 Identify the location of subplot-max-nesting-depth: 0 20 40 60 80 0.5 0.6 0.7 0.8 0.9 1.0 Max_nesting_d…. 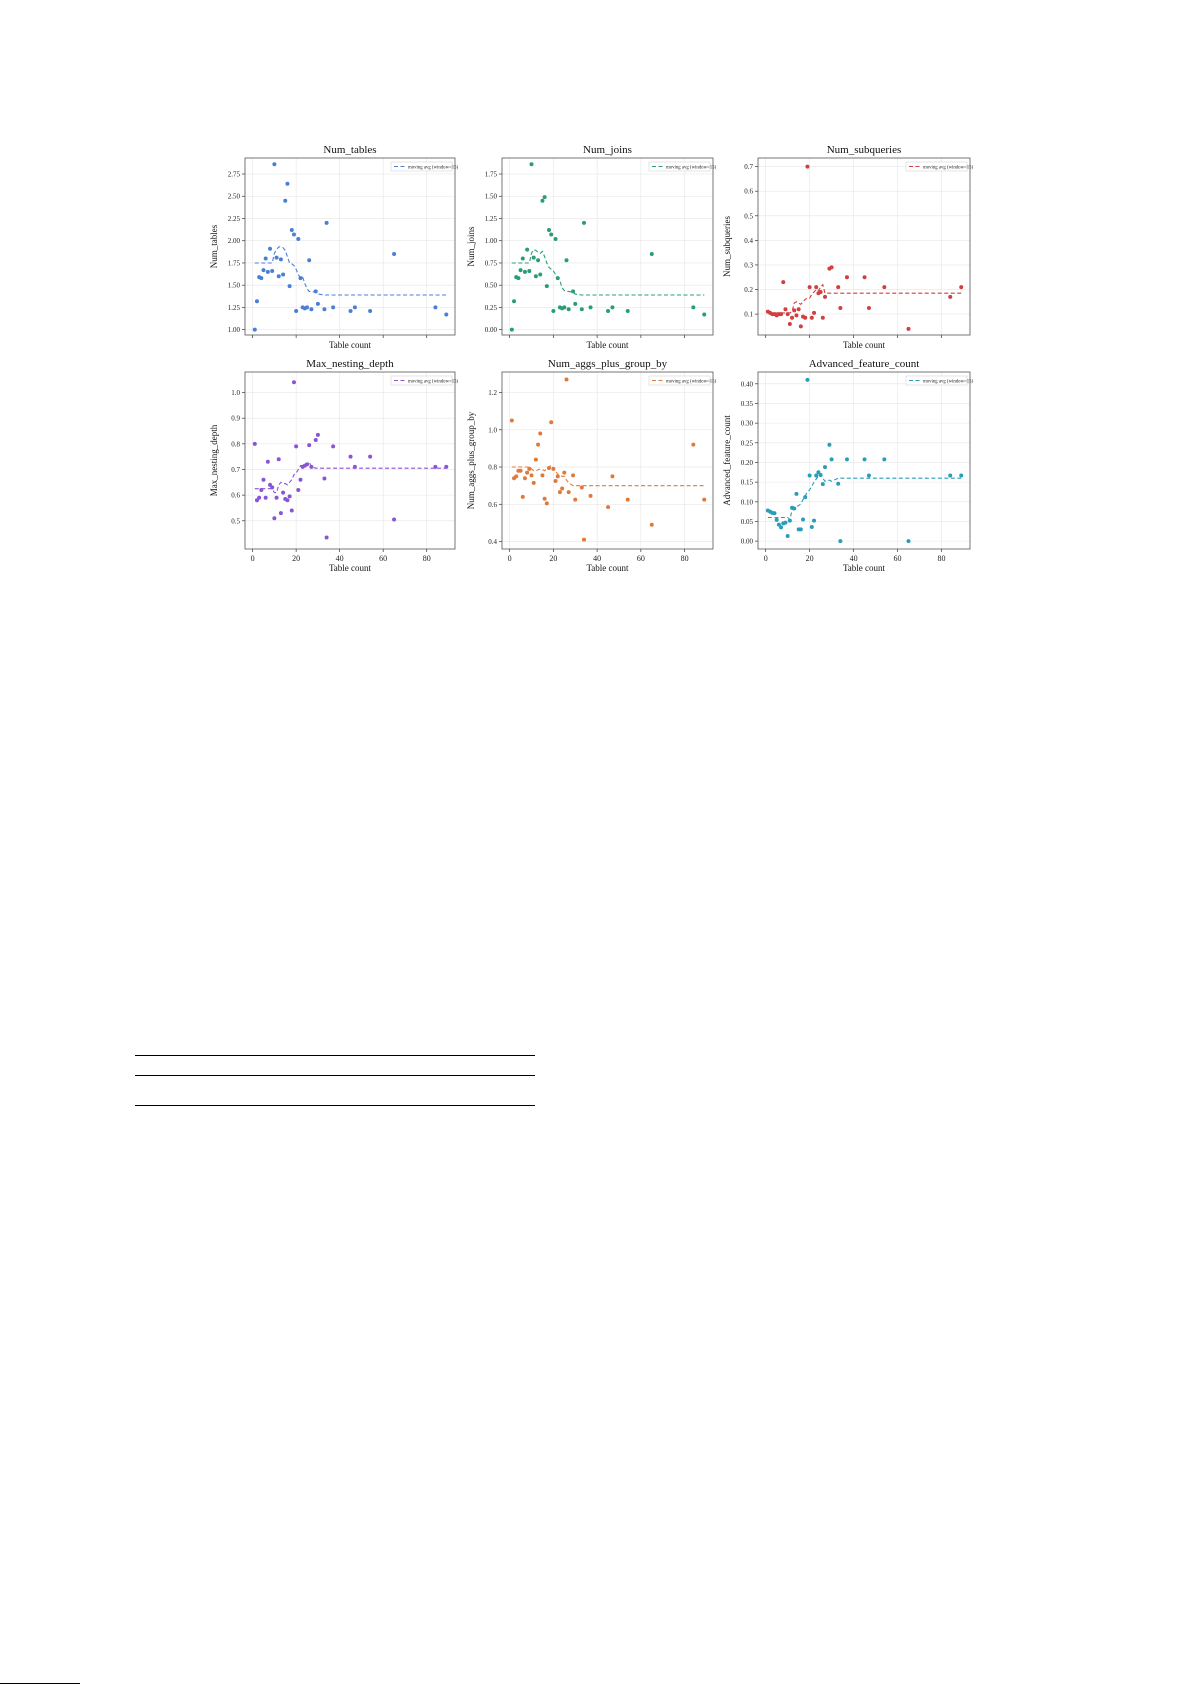
(334, 465).